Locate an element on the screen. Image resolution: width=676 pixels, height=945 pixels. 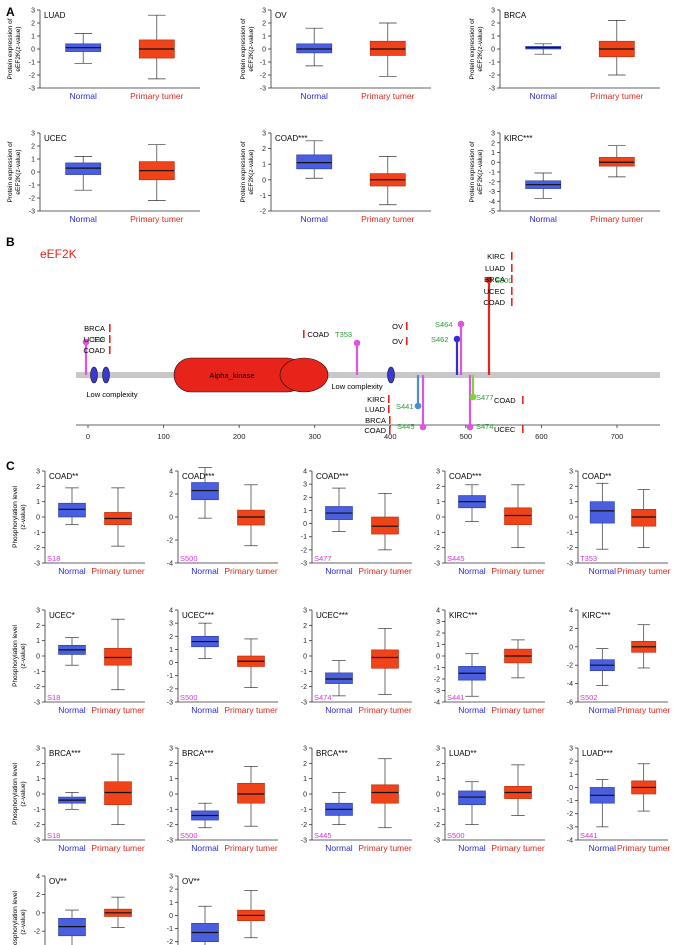
site-label: S441 is located at coordinates (456, 697).